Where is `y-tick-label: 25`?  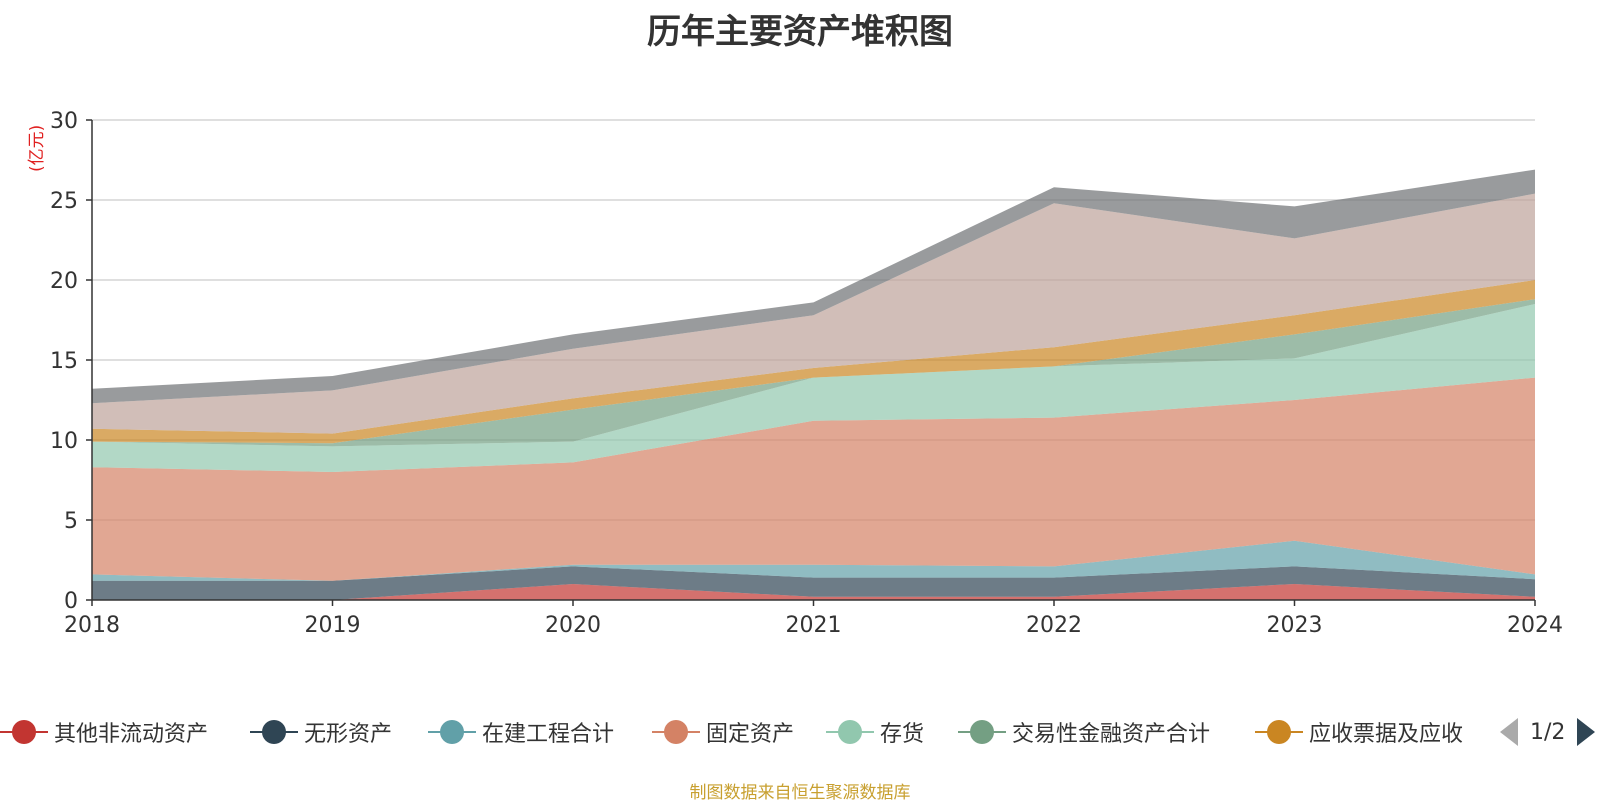
y-tick-label: 25 is located at coordinates (64, 201).